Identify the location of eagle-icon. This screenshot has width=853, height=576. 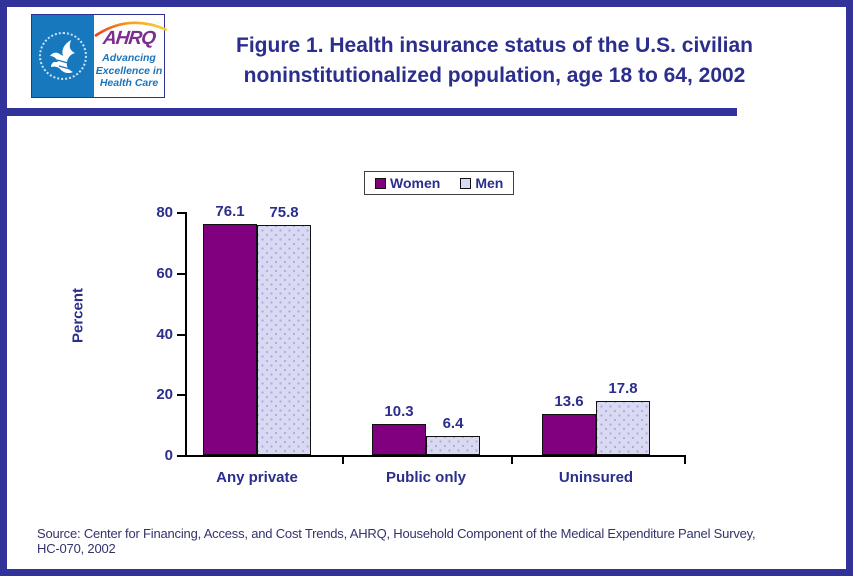
(62, 57).